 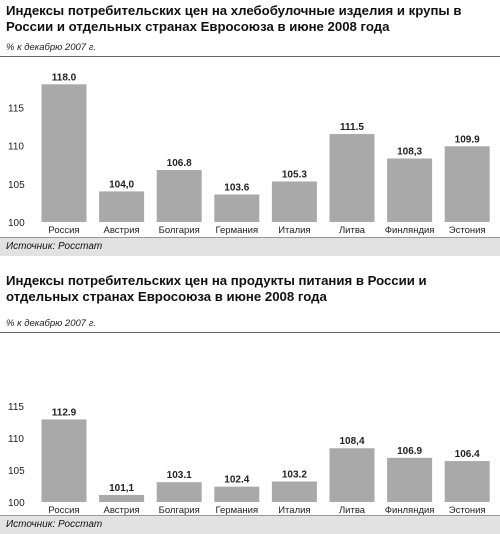 What do you see at coordinates (294, 174) in the screenshot?
I see `value-label: 105.3` at bounding box center [294, 174].